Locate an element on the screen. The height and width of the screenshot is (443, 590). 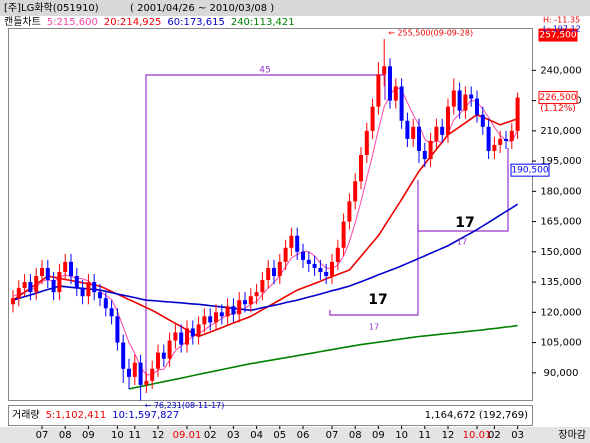
price-box-label: 257,500 is located at coordinates (557, 36).